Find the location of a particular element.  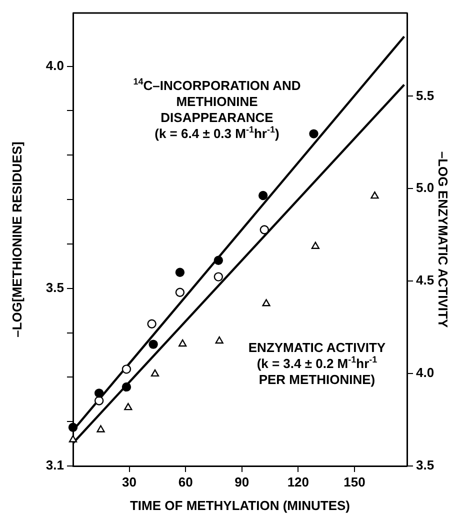

y2-tick-label: 5.5 is located at coordinates (425, 95).